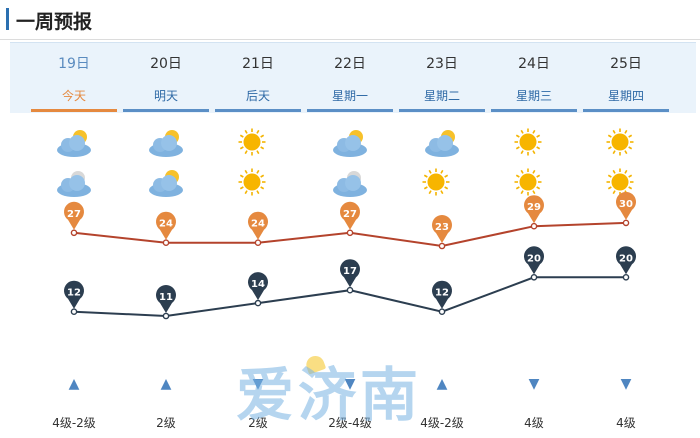 The width and height of the screenshot is (700, 438). What do you see at coordinates (350, 20) in the screenshot?
I see `section-header: 一周预报` at bounding box center [350, 20].